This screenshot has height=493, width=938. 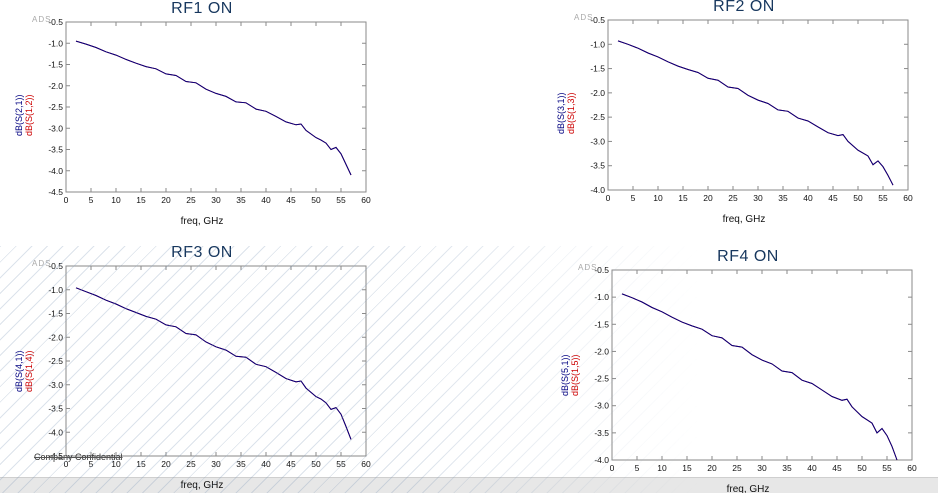 I want to click on bottom-status-bar, so click(x=469, y=485).